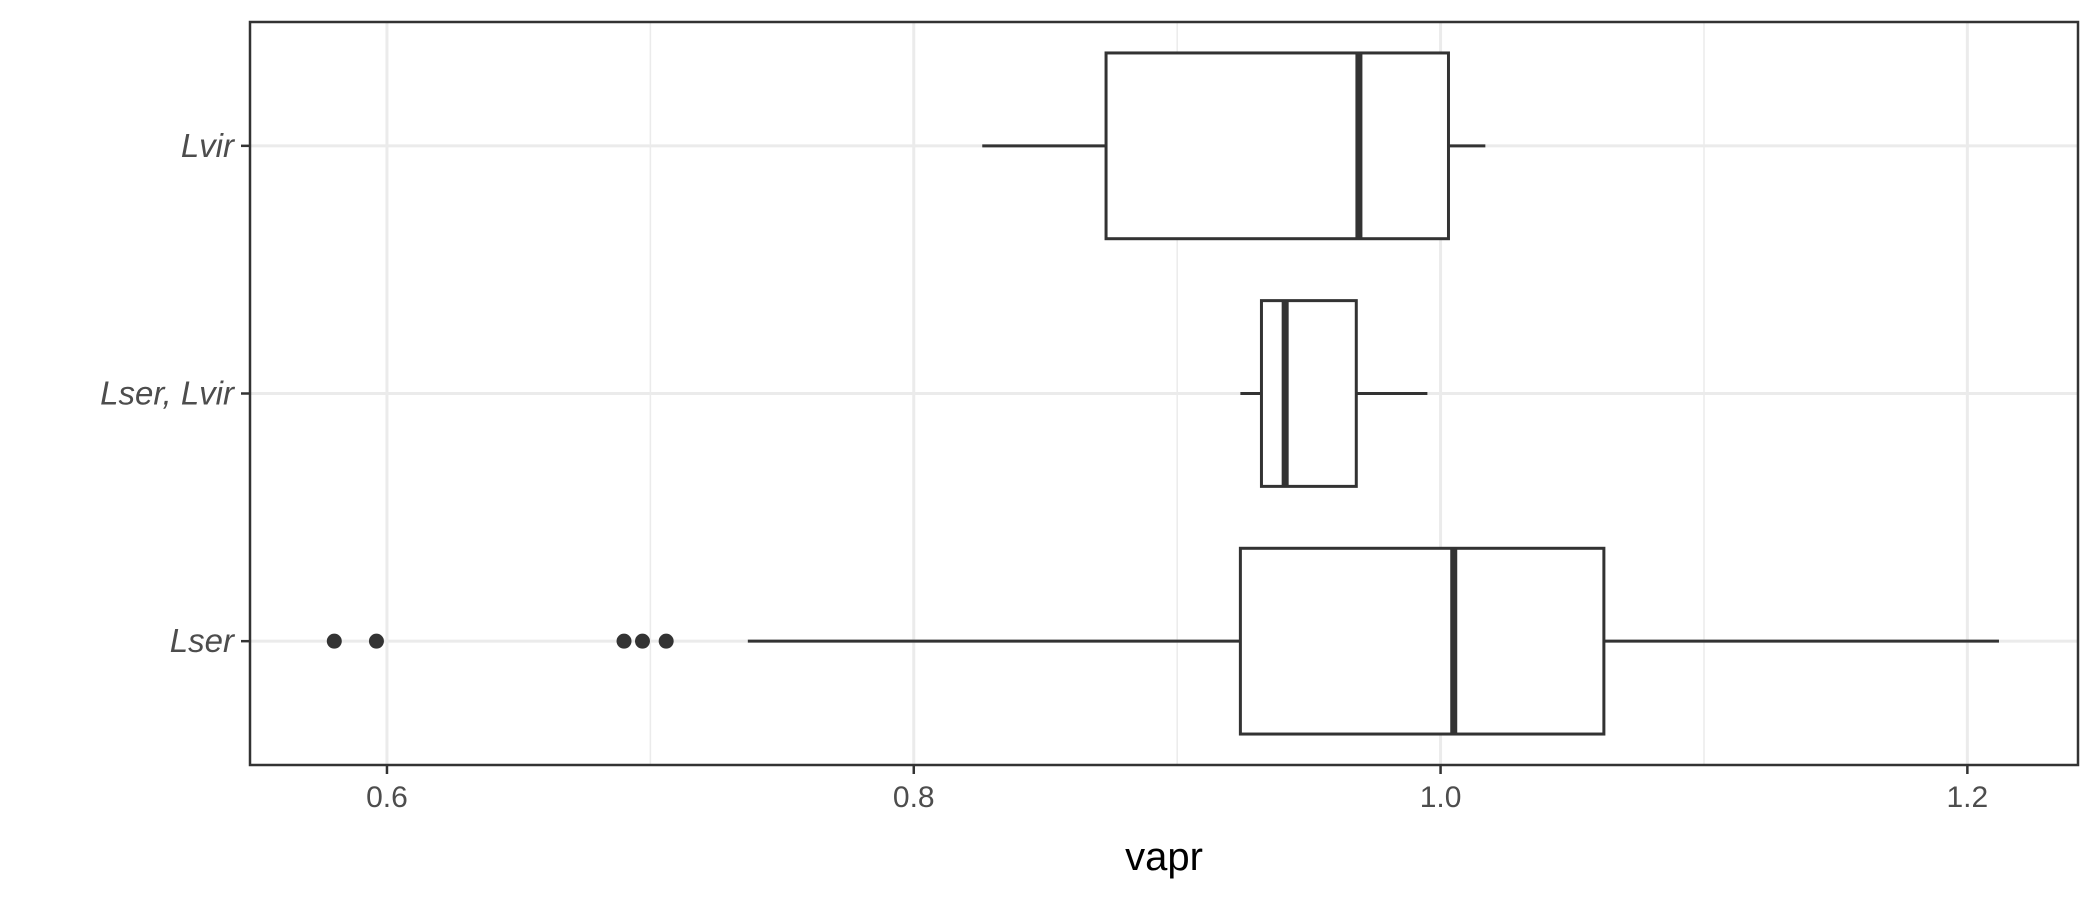  What do you see at coordinates (1441, 797) in the screenshot?
I see `x-tick-label: 1.0` at bounding box center [1441, 797].